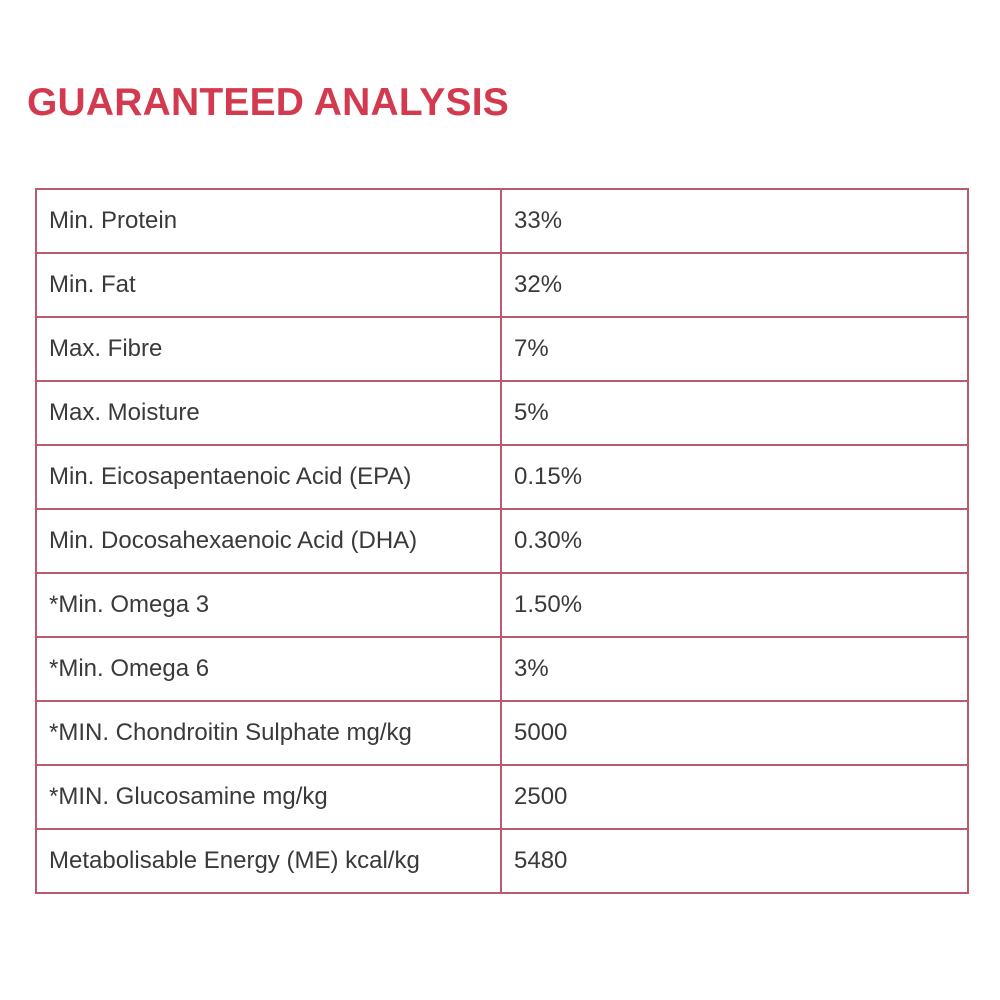 The image size is (1000, 1000). I want to click on nutrient-label: Min. Fat, so click(268, 285).